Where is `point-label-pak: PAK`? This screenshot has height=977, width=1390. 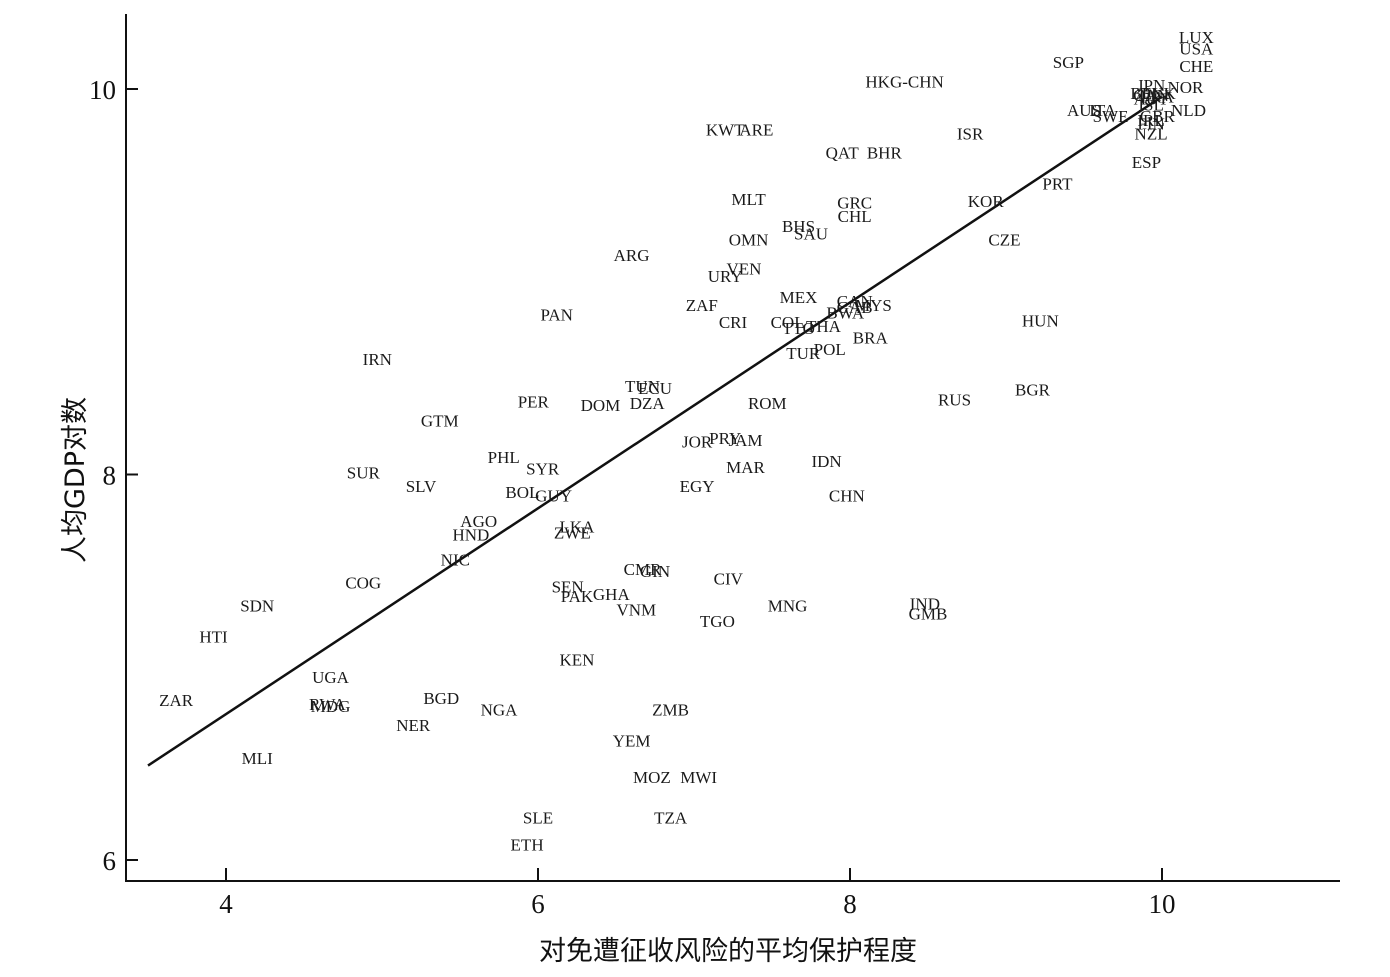 point-label-pak: PAK is located at coordinates (577, 596).